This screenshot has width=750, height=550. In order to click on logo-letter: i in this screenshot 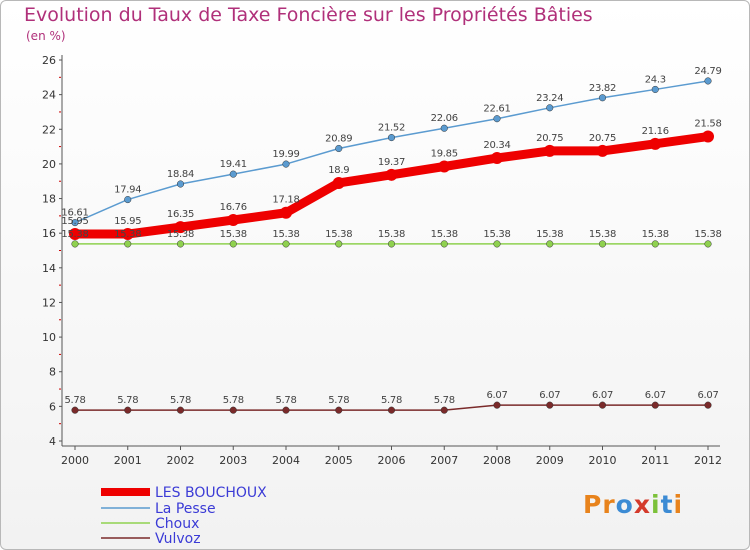, I will do `click(678, 504)`.